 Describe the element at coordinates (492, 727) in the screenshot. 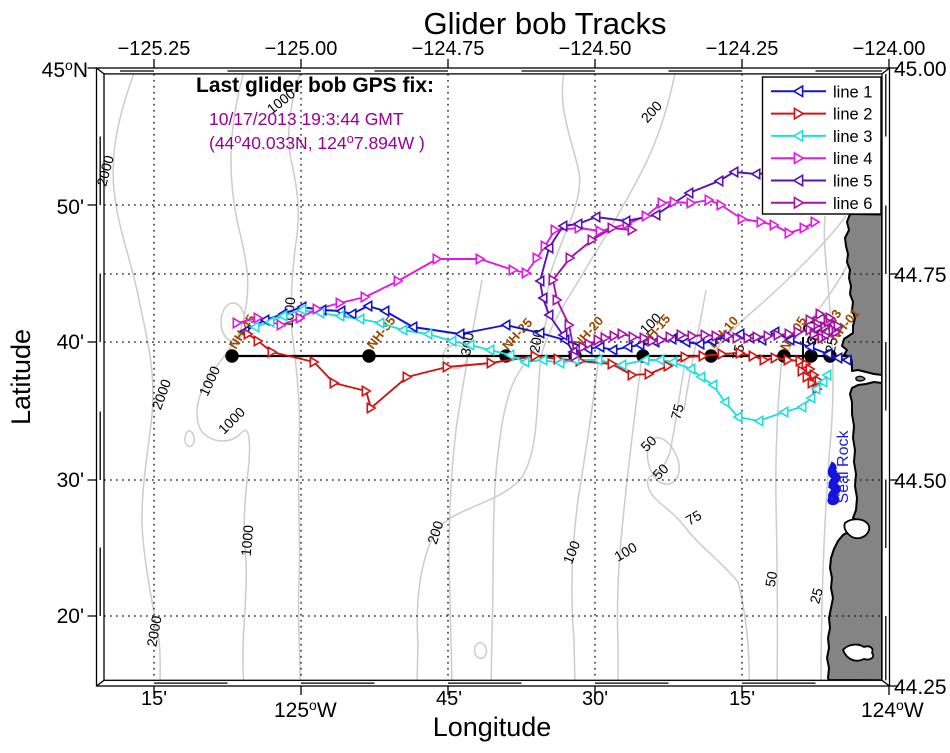

I see `svg-text: Longitude` at that location.